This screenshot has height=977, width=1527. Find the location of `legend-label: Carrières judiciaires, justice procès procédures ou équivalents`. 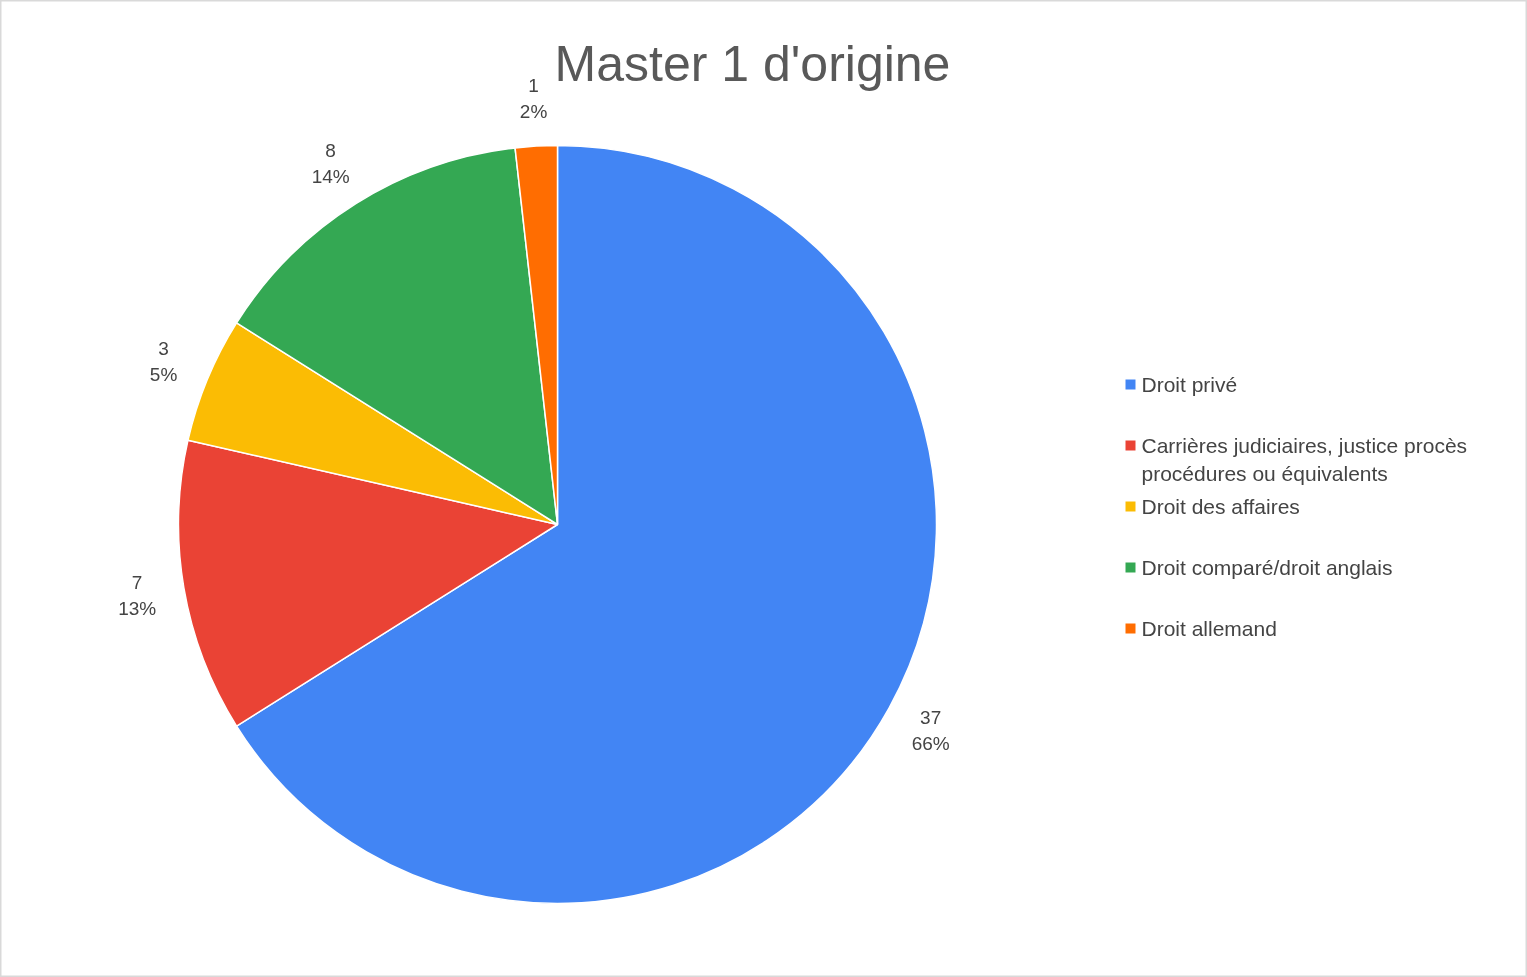

legend-label: Carrières judiciaires, justice procès procédures ou équivalents is located at coordinates (1304, 459).